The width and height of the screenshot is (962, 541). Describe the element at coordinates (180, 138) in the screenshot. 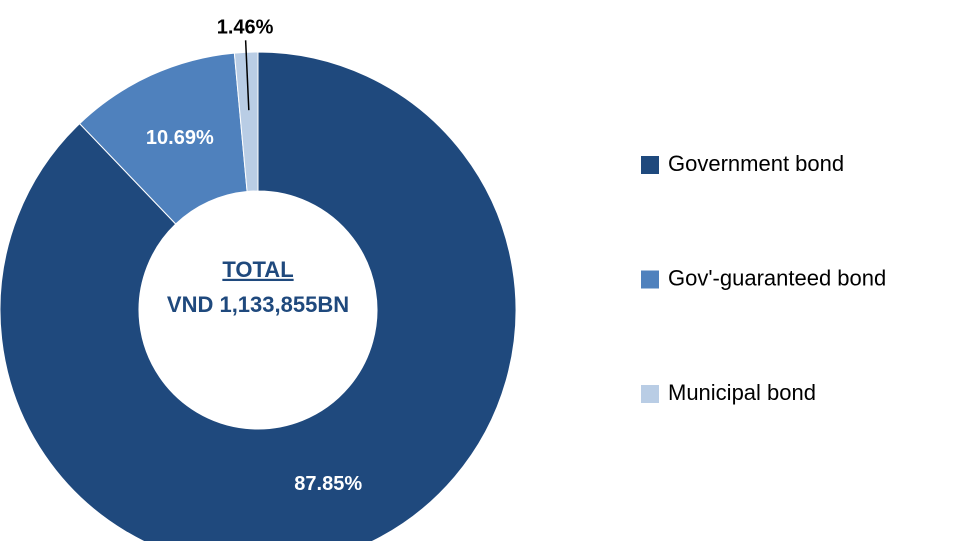

I see `data-label: 10.69%` at that location.